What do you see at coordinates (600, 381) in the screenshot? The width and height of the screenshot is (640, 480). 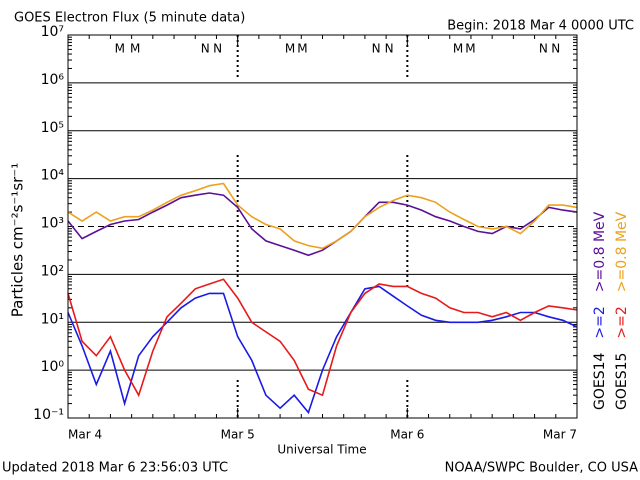 I see `legend-satellite: GOES14` at bounding box center [600, 381].